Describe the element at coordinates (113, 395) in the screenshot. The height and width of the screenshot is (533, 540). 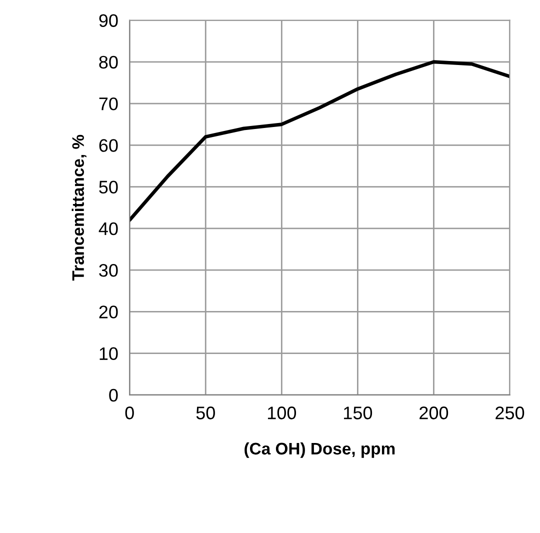
I see `y-tick-label: 0` at that location.